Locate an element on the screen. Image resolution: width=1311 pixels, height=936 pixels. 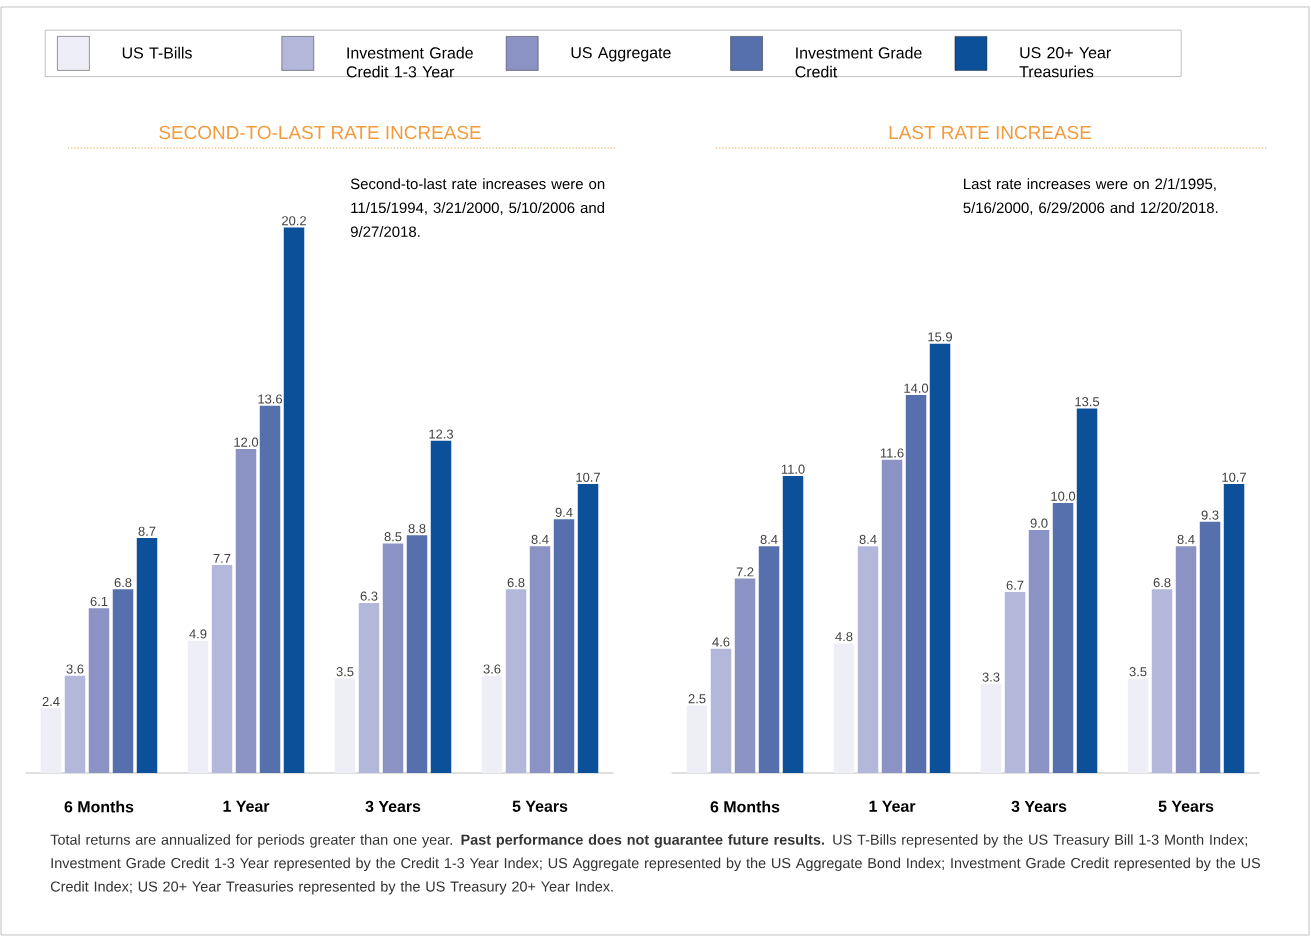
text: Last rate increases were on 2/1/1995, 5/16/2000, 6/29/2006 and 12/20/2018. is located at coordinates (1090, 196).